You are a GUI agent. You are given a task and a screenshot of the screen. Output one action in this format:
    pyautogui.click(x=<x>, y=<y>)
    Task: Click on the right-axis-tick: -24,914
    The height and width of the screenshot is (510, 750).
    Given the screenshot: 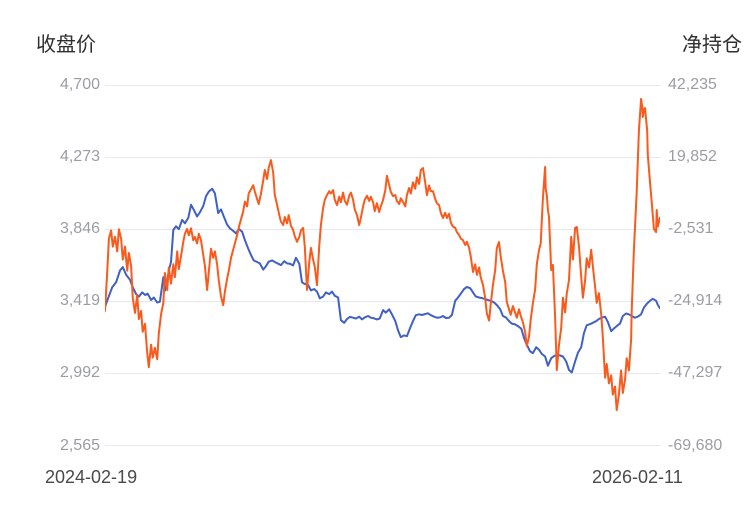 What is the action you would take?
    pyautogui.click(x=695, y=300)
    